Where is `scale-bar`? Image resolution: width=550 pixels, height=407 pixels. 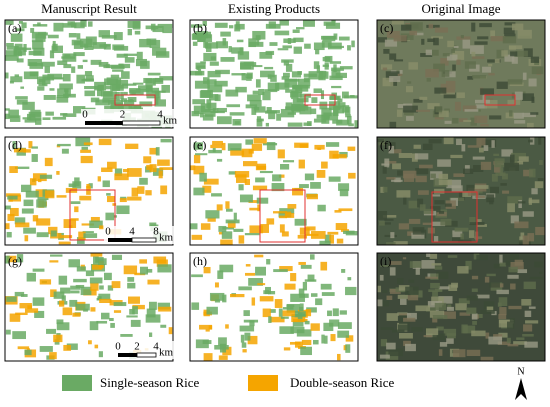
scale-bar is located at coordinates (141, 123).